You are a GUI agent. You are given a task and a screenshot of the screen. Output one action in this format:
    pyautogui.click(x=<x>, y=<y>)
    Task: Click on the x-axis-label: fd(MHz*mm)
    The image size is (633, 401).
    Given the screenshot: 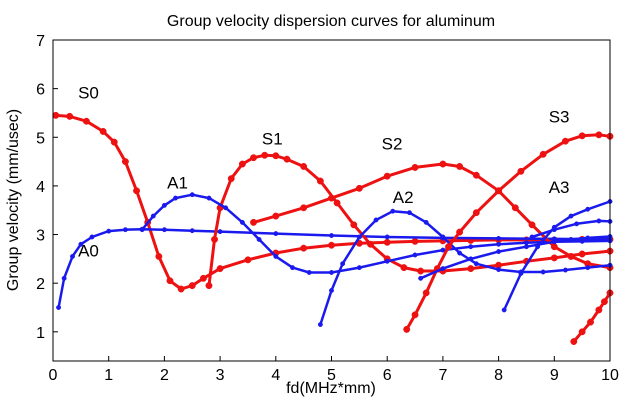 What is the action you would take?
    pyautogui.click(x=331, y=388)
    